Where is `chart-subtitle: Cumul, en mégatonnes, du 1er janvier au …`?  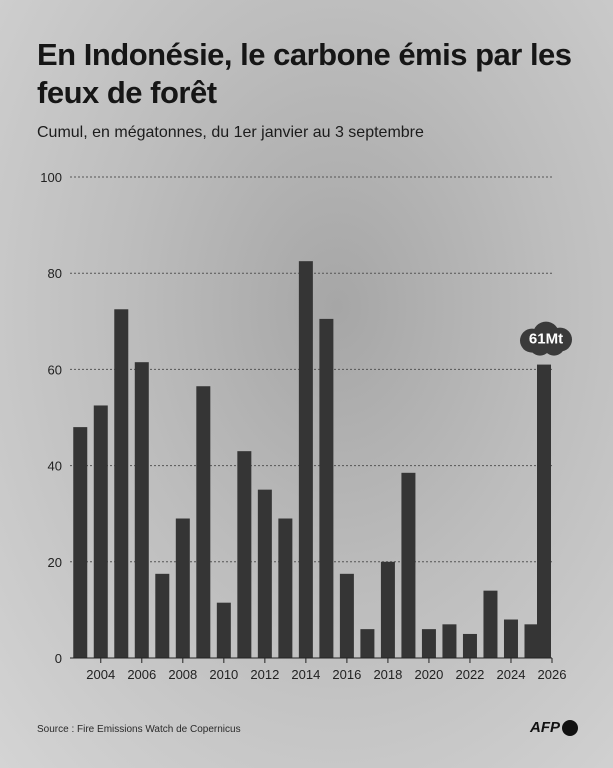 chart-subtitle: Cumul, en mégatonnes, du 1er janvier au … is located at coordinates (230, 132).